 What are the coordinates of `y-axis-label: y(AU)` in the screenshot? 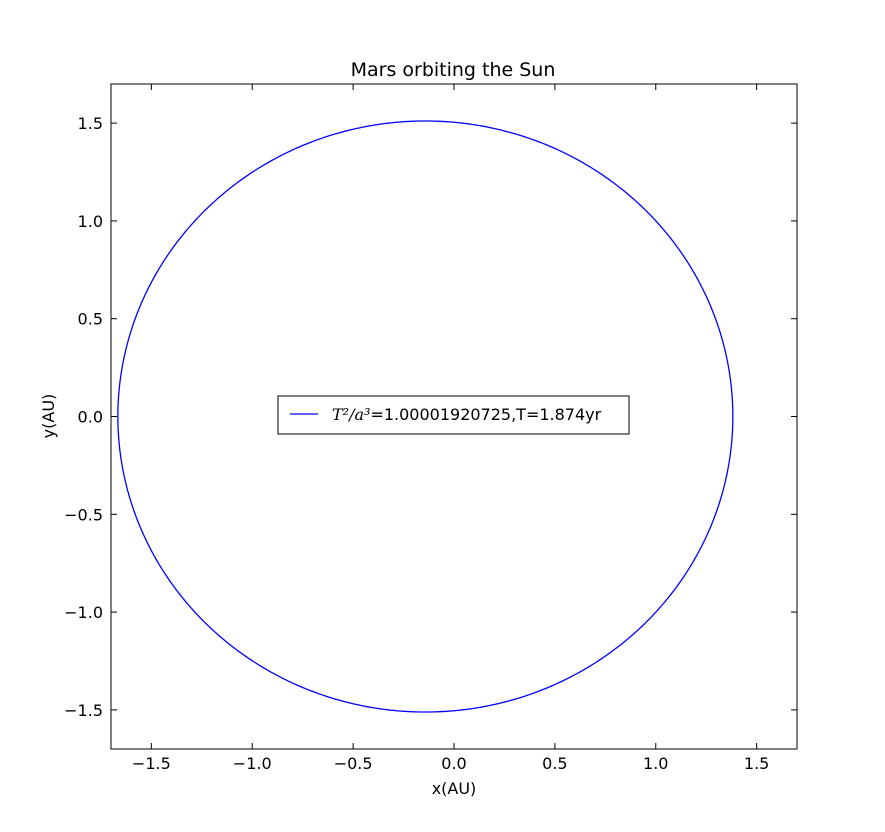 It's located at (48, 416).